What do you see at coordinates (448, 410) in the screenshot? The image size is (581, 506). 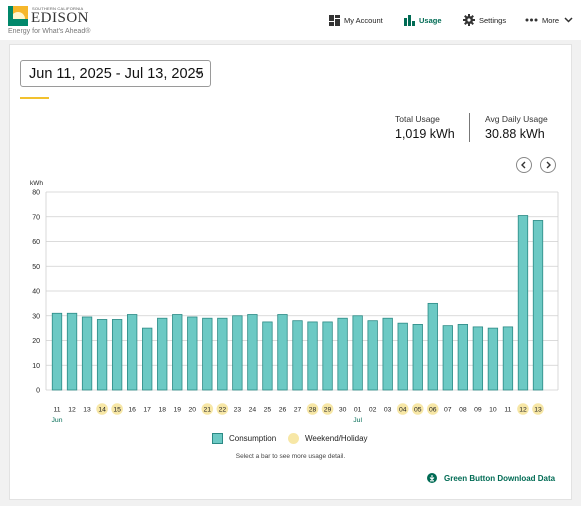 I see `x-tick-label: 07` at bounding box center [448, 410].